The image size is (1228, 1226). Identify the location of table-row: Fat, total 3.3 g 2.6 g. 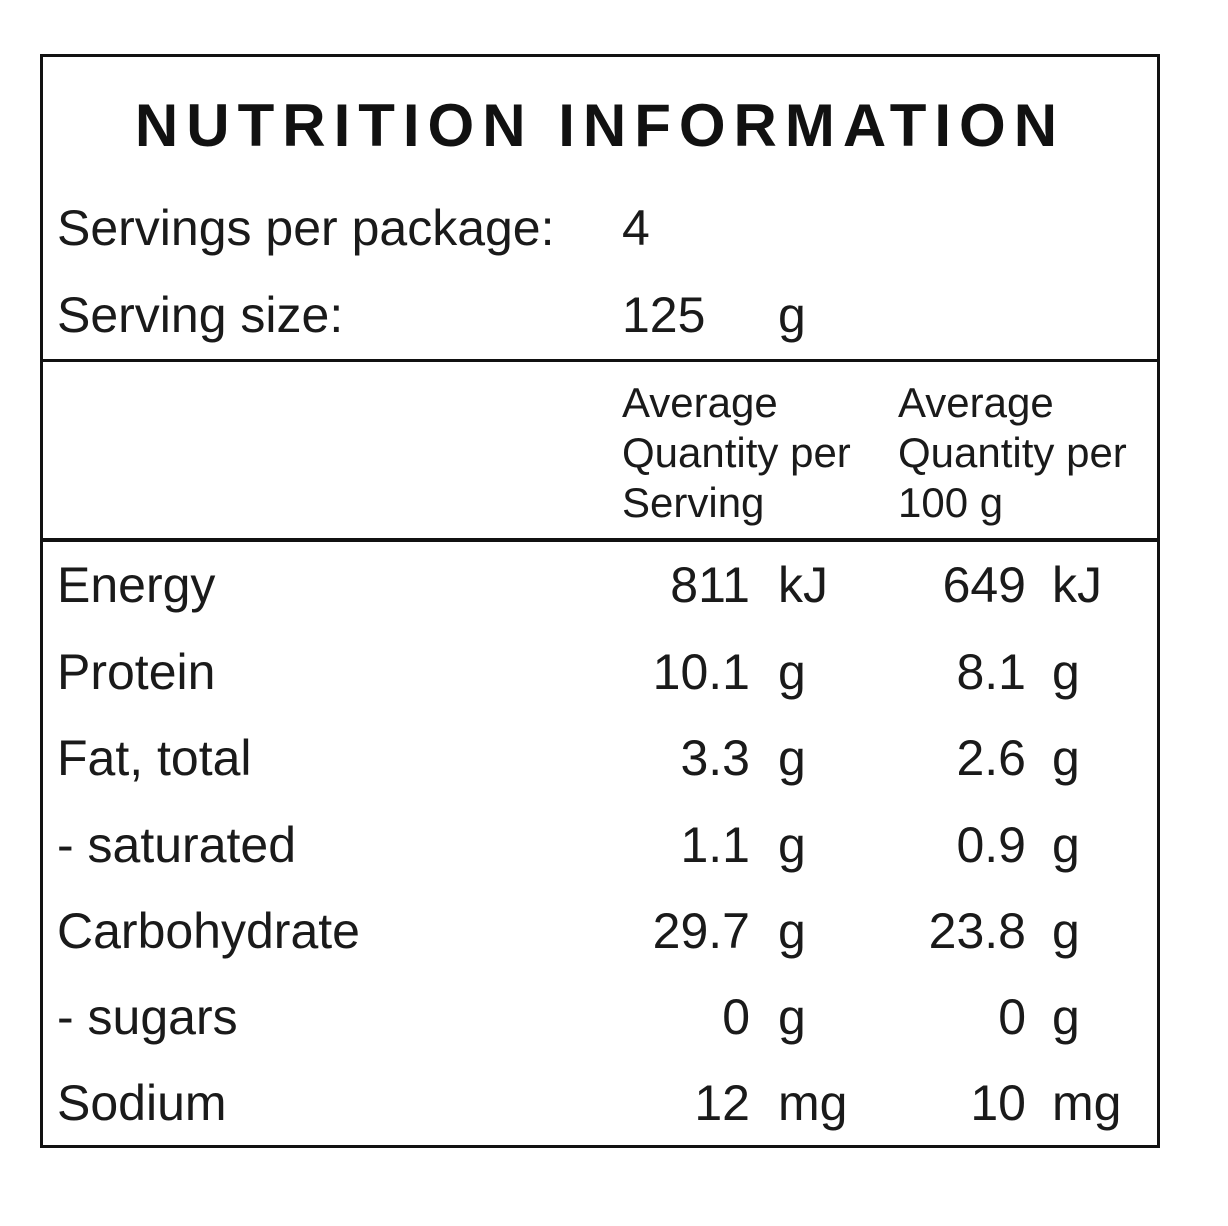
(614, 776).